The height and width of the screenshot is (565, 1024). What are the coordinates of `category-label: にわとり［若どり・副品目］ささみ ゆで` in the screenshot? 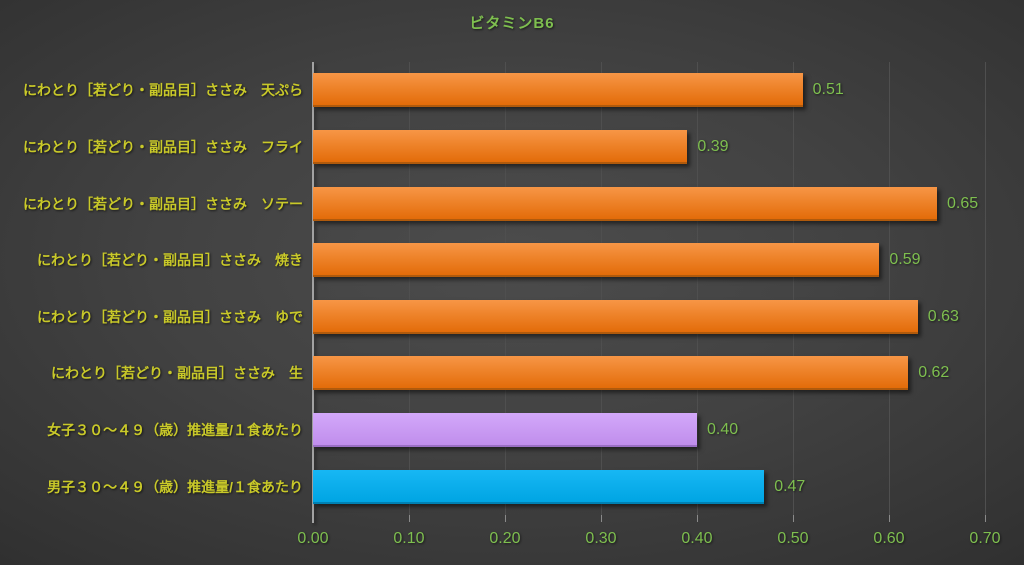 It's located at (170, 316).